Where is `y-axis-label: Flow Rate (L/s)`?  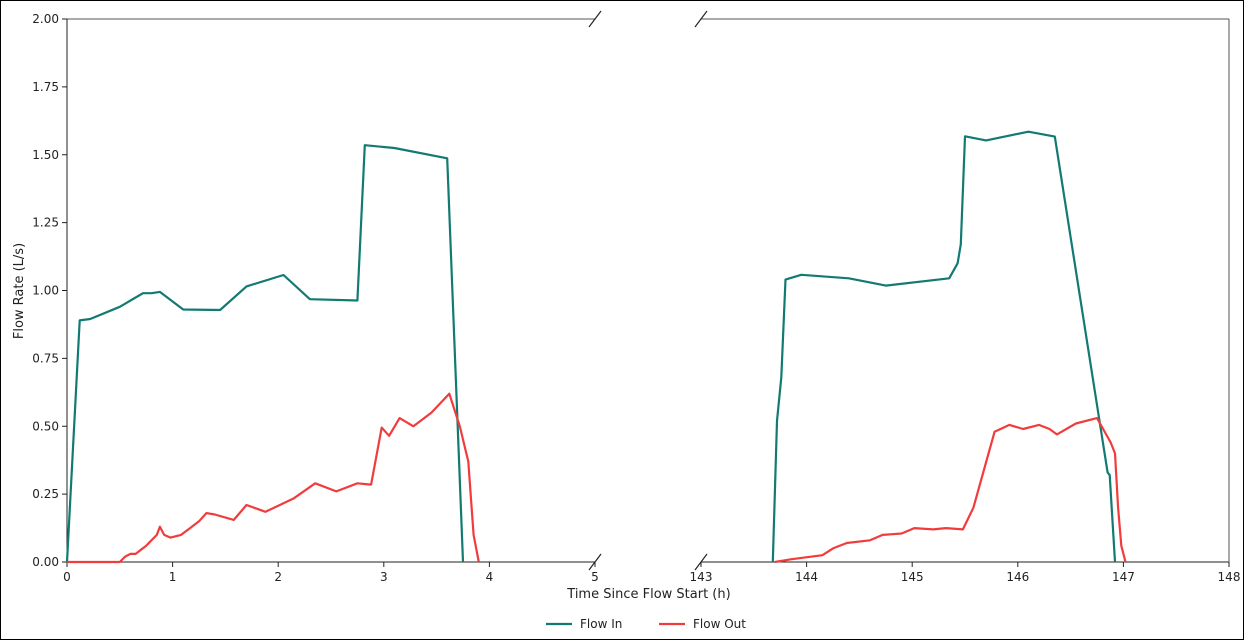
y-axis-label: Flow Rate (L/s) is located at coordinates (19, 291).